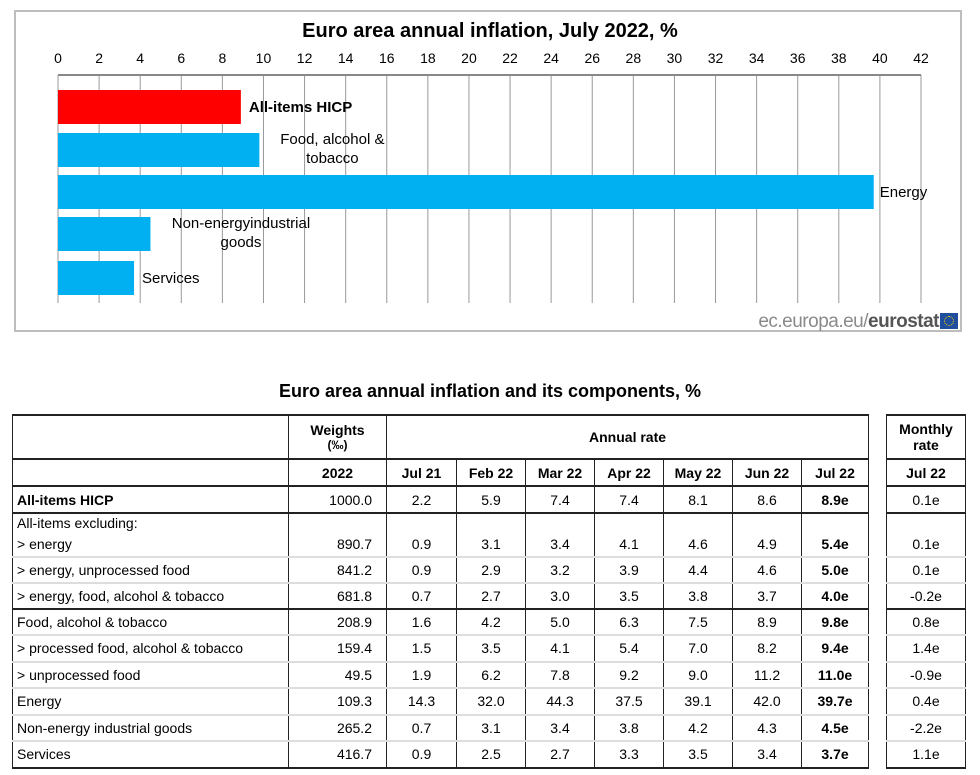  I want to click on row-monthly: 1.4e, so click(926, 648).